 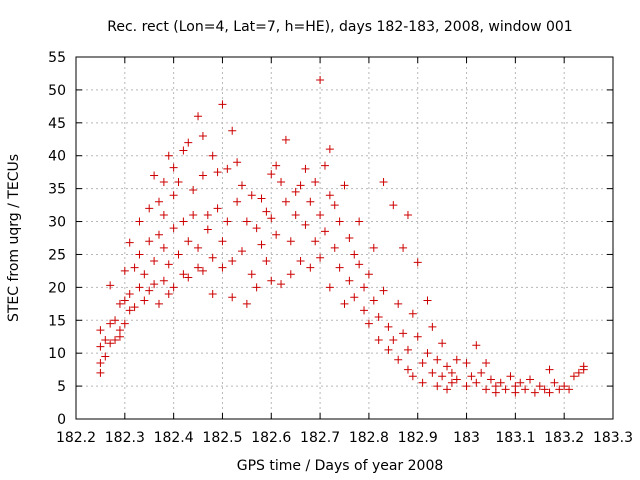 What do you see at coordinates (57, 288) in the screenshot?
I see `y-tick-label: 20` at bounding box center [57, 288].